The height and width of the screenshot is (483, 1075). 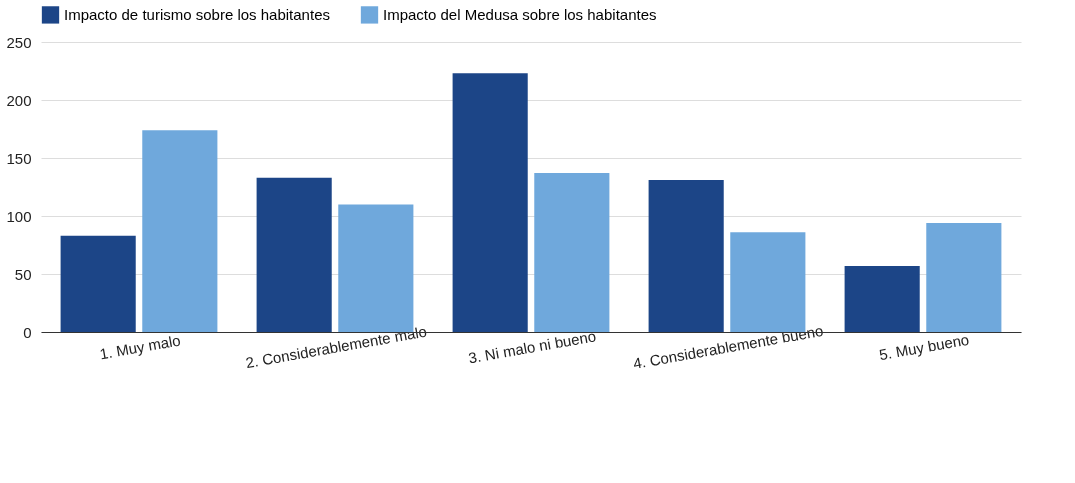 I want to click on y-tick-label: 0, so click(x=27, y=332).